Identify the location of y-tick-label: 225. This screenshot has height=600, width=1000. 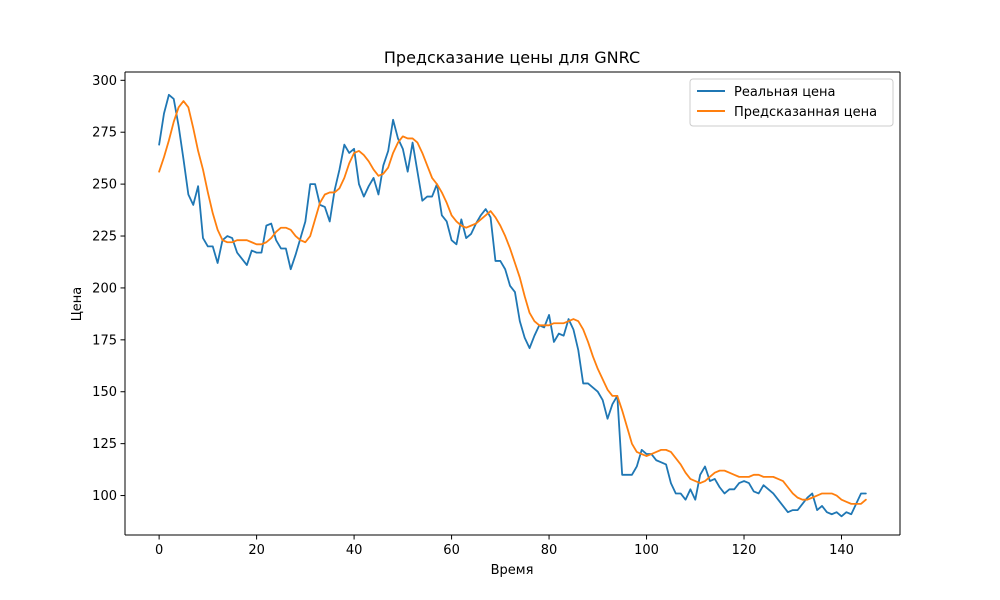
(104, 237).